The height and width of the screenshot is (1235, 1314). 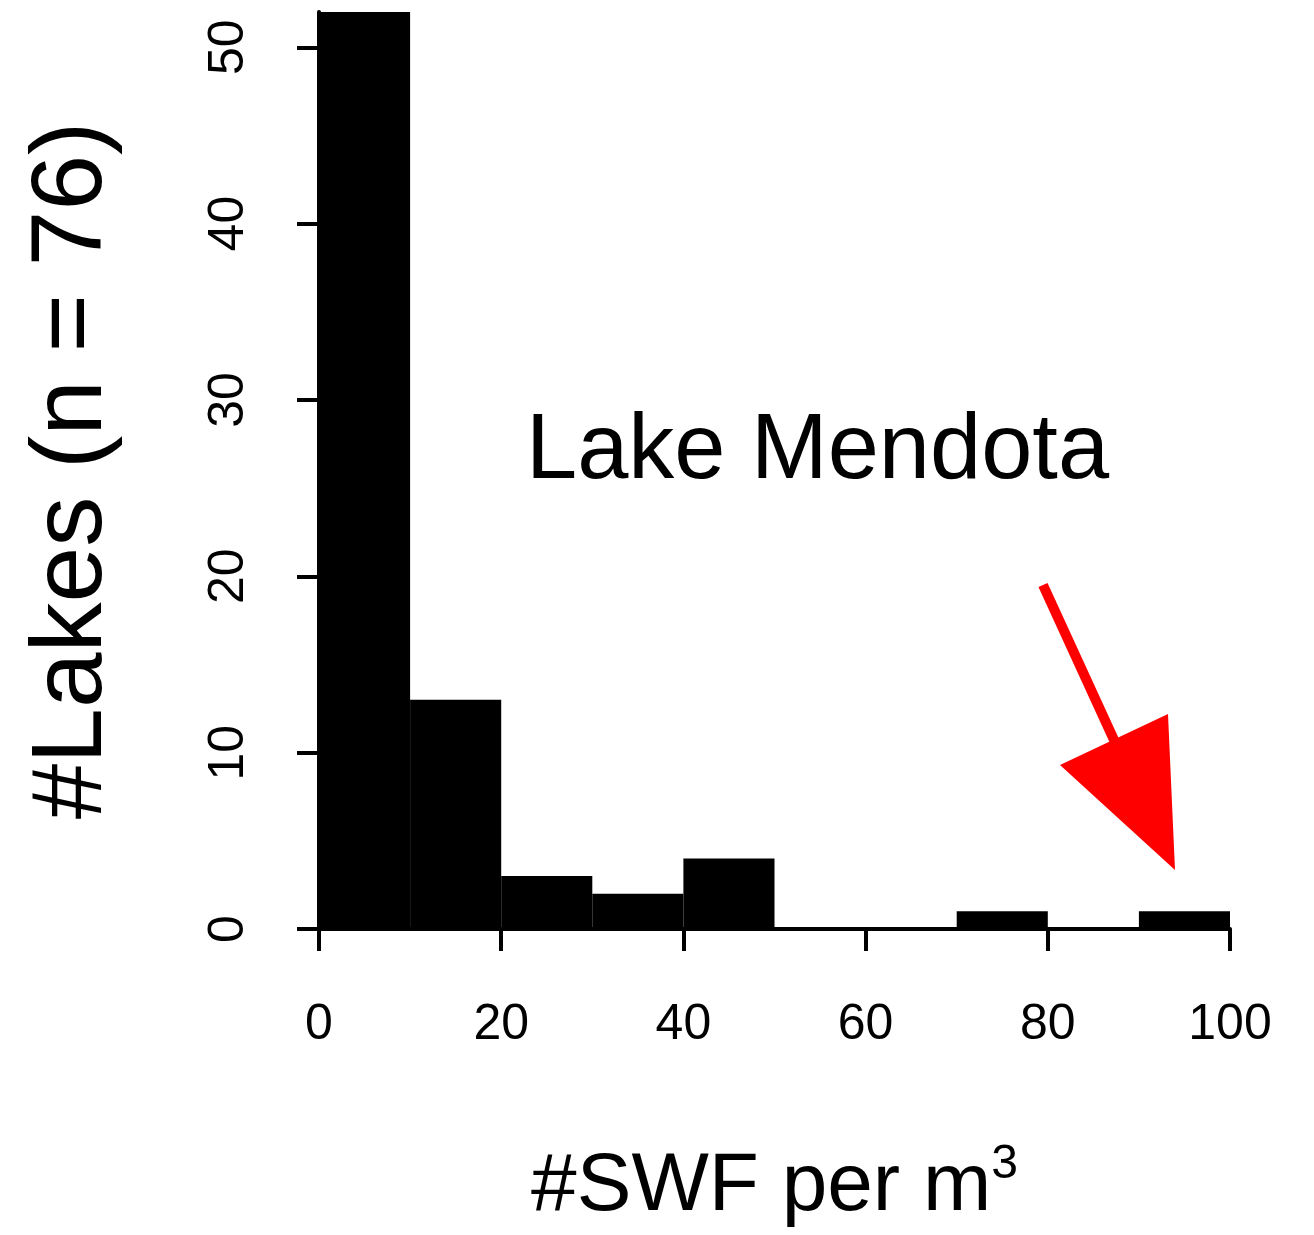 What do you see at coordinates (818, 446) in the screenshot?
I see `annotation: Lake Mendota` at bounding box center [818, 446].